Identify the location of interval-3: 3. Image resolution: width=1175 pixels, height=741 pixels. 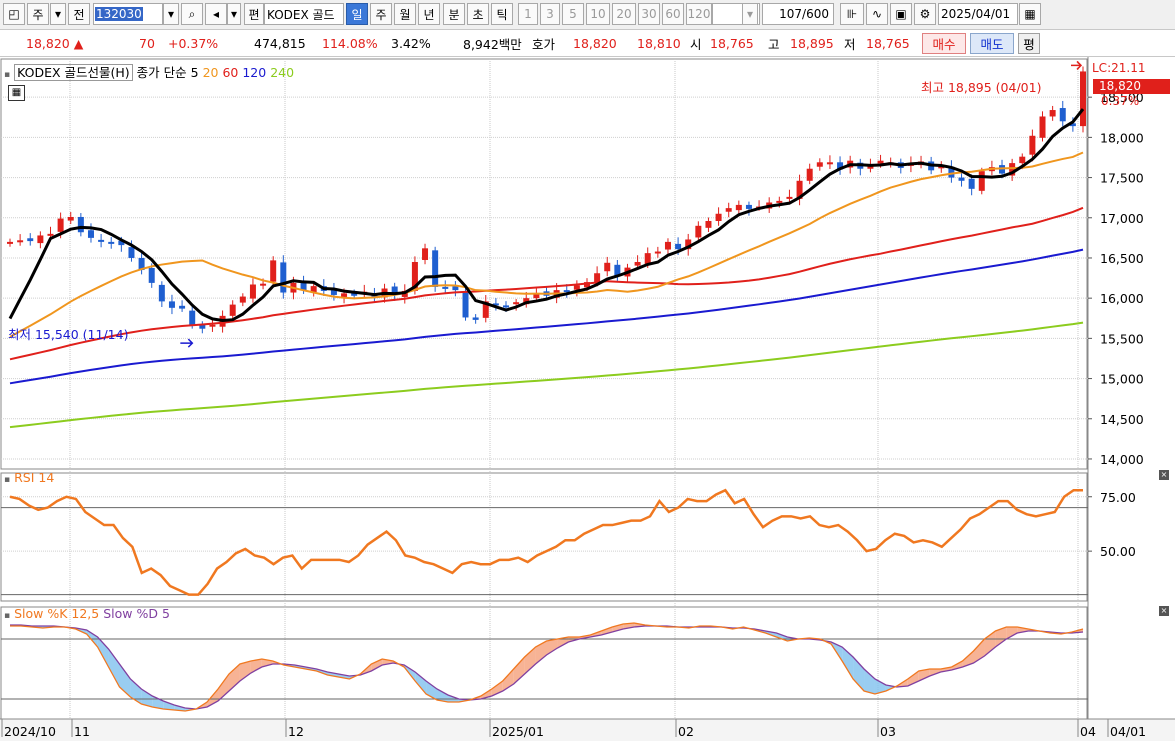
(550, 14).